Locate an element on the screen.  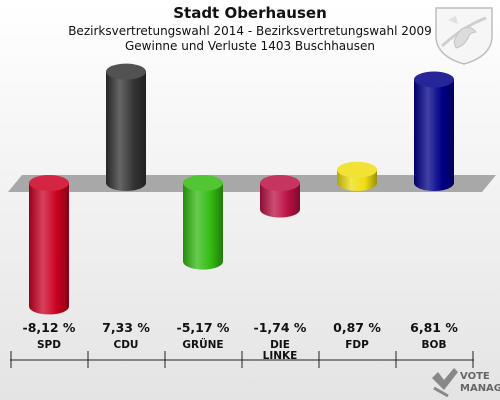
chart-subtitle-district: Gewinne und Verluste 1403 Buschhausen is located at coordinates (250, 46).